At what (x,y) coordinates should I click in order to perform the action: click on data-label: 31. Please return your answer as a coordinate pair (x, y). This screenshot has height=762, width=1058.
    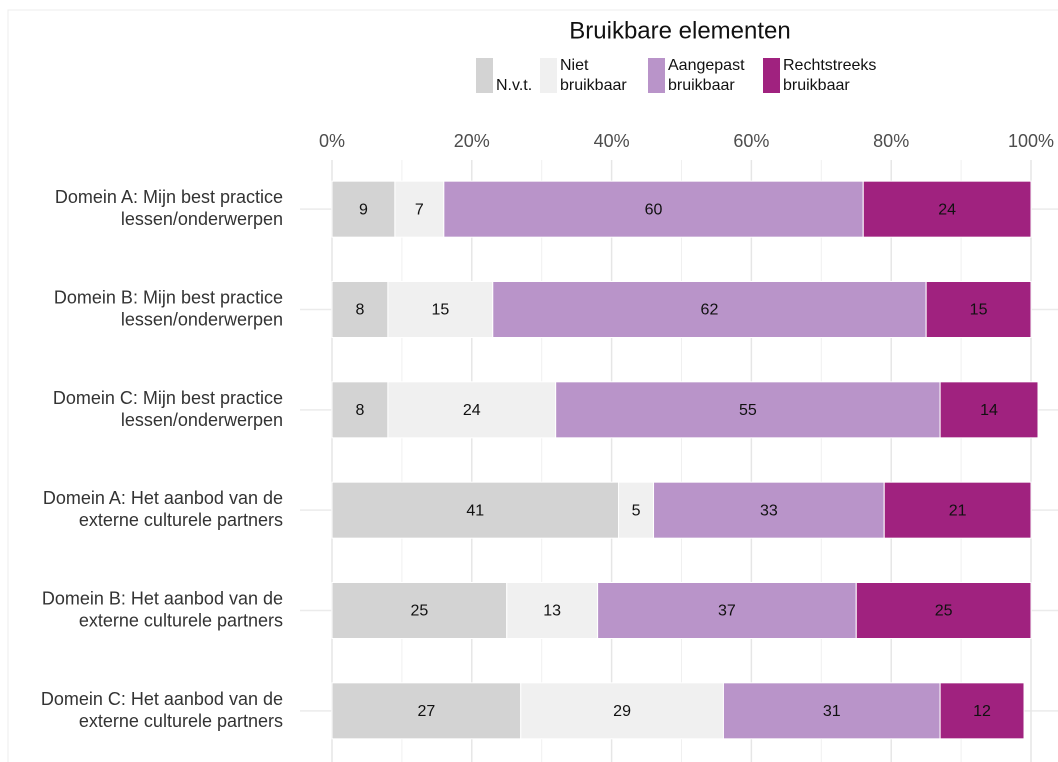
    Looking at the image, I should click on (832, 711).